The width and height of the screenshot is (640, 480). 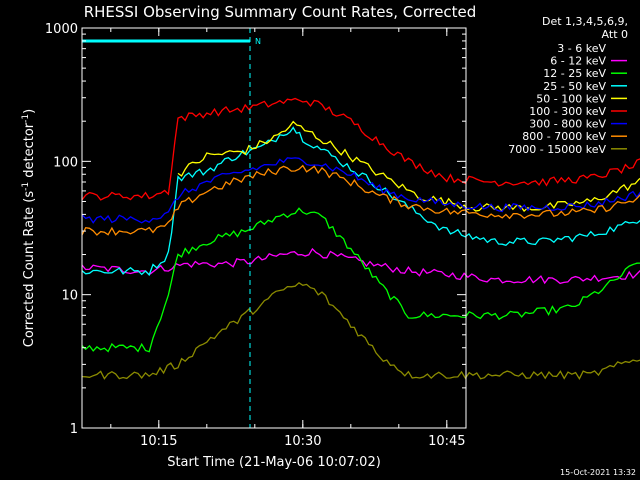 I want to click on legend-label-4: 25 - 50 keV, so click(x=574, y=86).